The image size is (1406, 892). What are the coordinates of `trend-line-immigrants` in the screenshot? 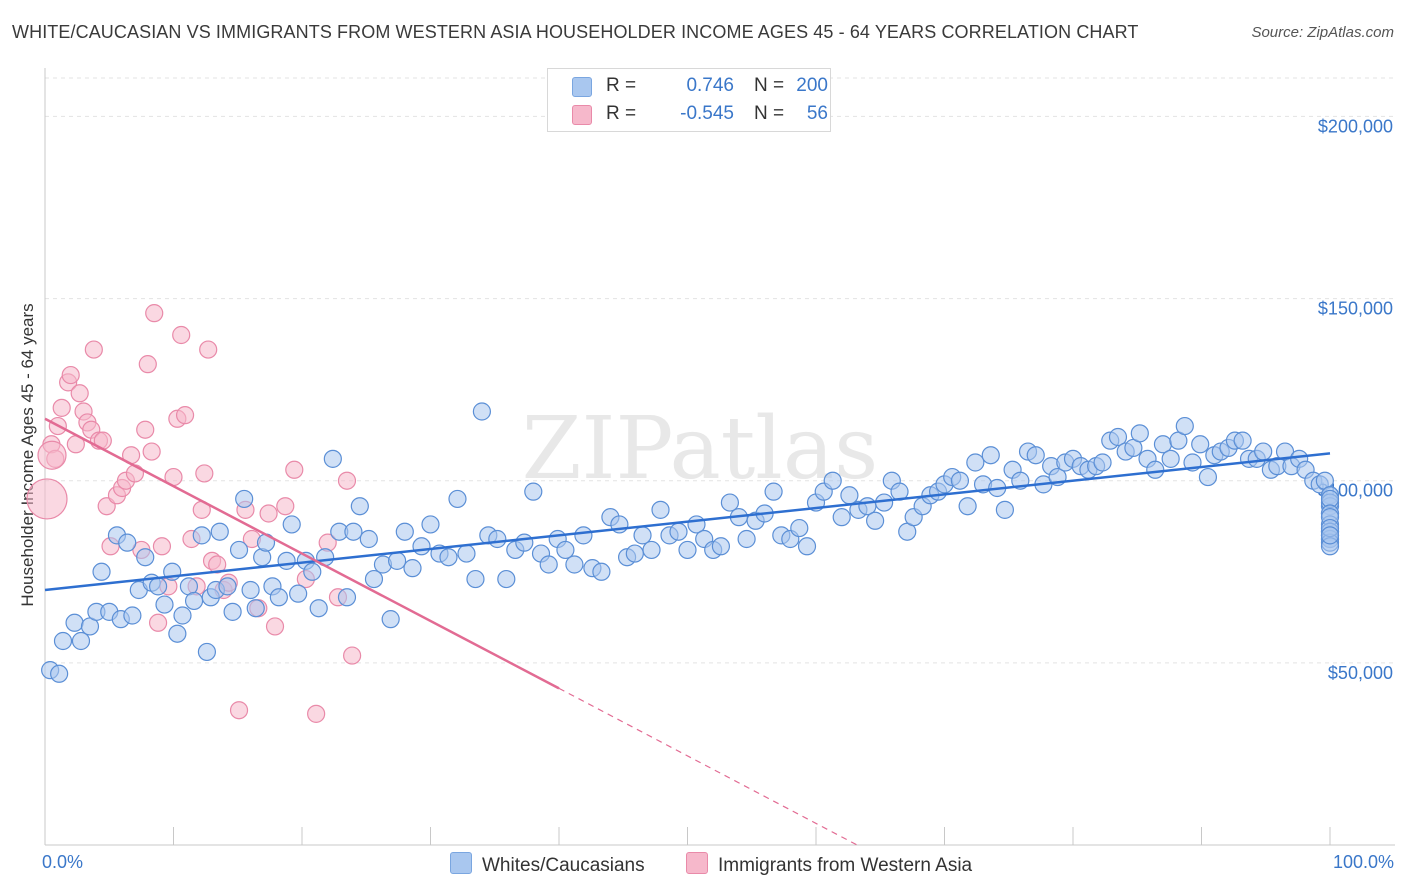 It's located at (302, 553).